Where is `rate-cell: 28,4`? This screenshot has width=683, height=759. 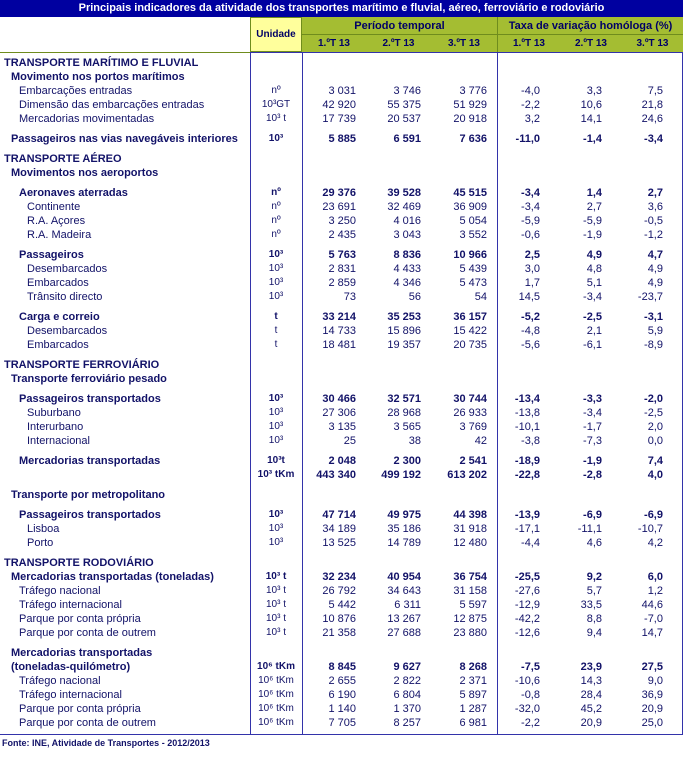
rate-cell: 28,4 is located at coordinates (591, 695).